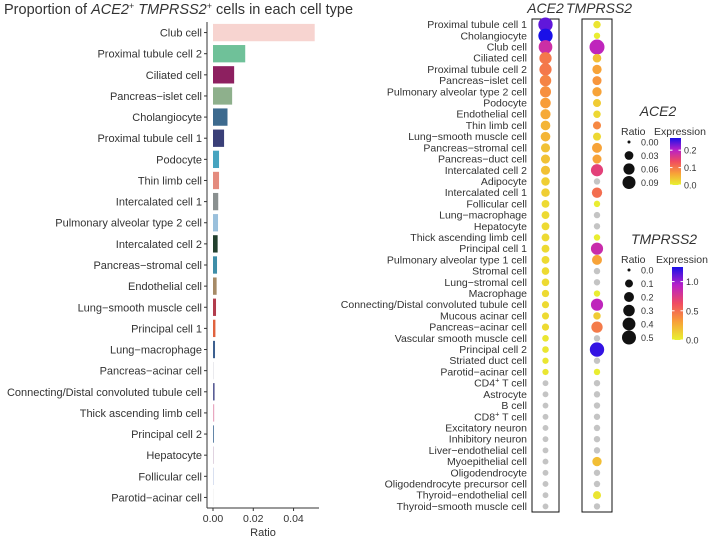 The height and width of the screenshot is (545, 718). Describe the element at coordinates (166, 435) in the screenshot. I see `bar-category-label: Principal cell 2` at that location.